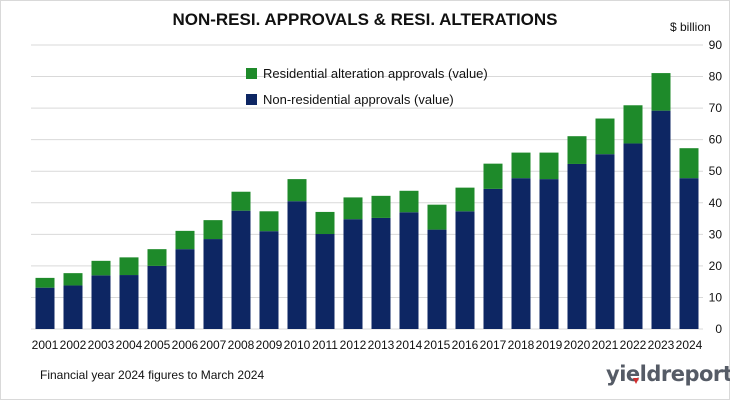 This screenshot has width=730, height=400. I want to click on y-axis-unit-label: $ billion, so click(690, 27).